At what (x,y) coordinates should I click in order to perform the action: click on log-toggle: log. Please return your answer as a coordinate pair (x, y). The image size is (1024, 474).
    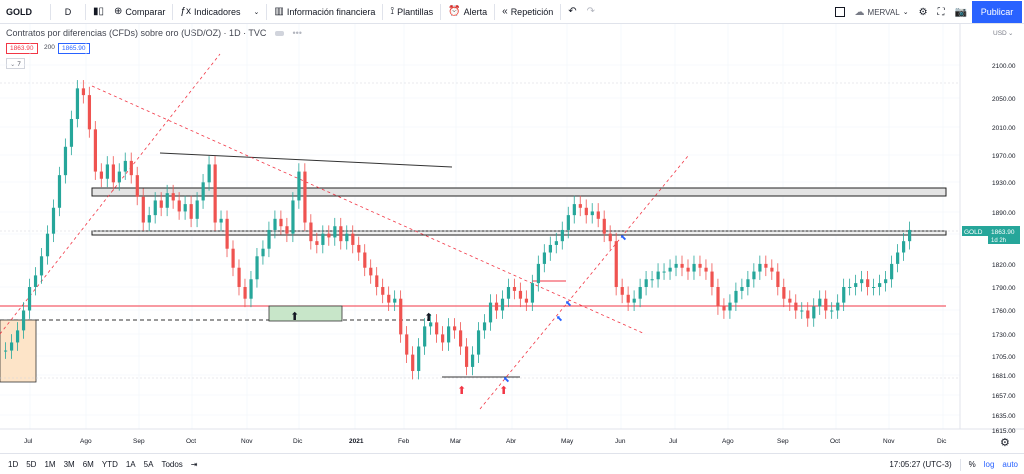
    Looking at the image, I should click on (989, 464).